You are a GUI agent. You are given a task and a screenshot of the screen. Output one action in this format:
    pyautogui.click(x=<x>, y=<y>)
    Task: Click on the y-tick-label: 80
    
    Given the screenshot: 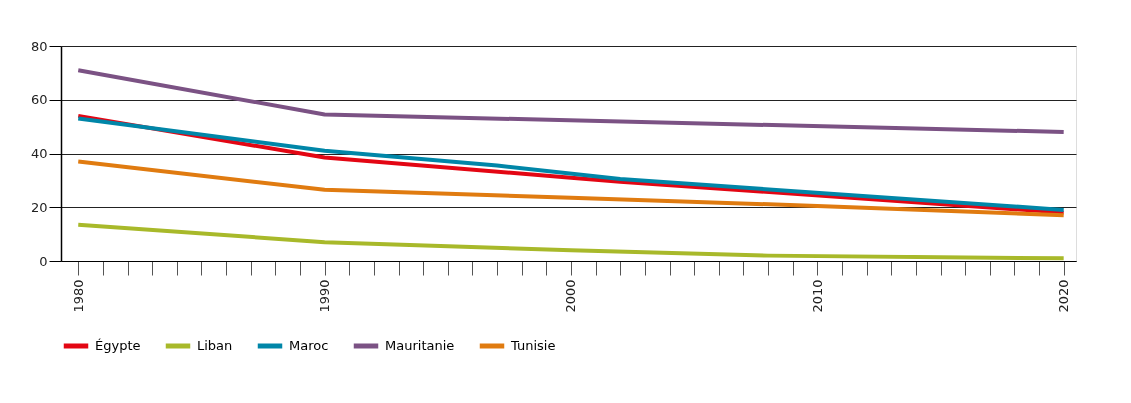 What is the action you would take?
    pyautogui.click(x=39, y=46)
    